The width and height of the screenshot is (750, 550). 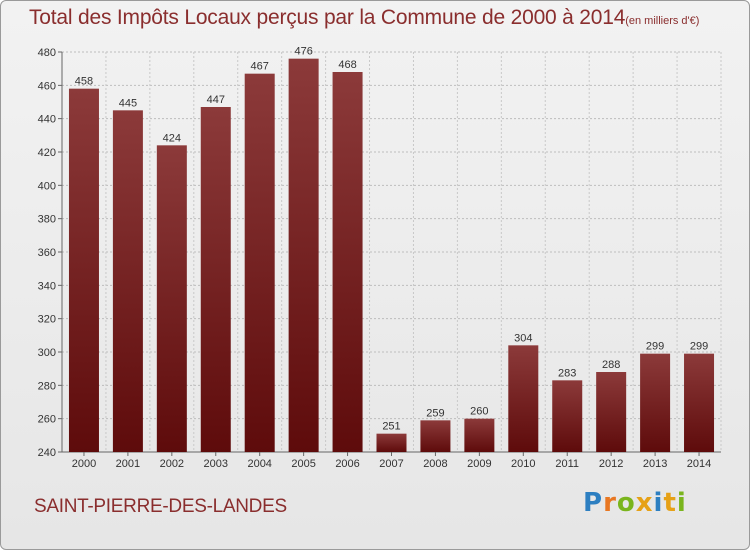 I want to click on value-label-2014: 299, so click(x=699, y=347).